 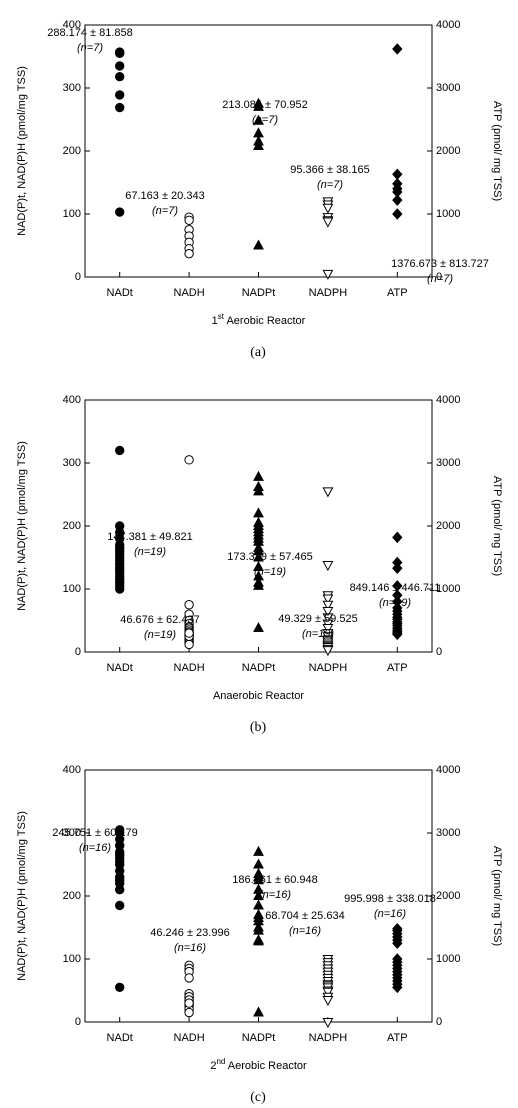 What do you see at coordinates (95, 833) in the screenshot?
I see `annotation: 245.751 ± 60.179` at bounding box center [95, 833].